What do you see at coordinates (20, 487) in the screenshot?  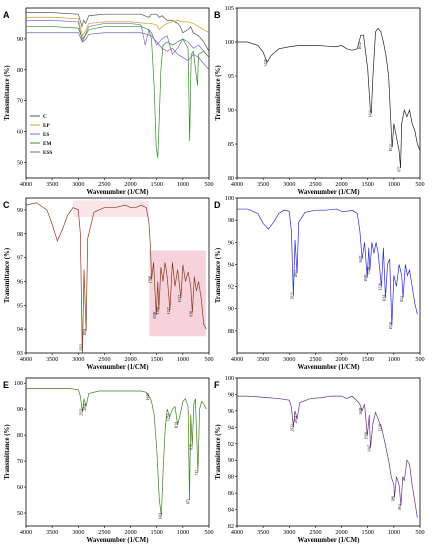 I see `y-tick-label: 60` at bounding box center [20, 487].